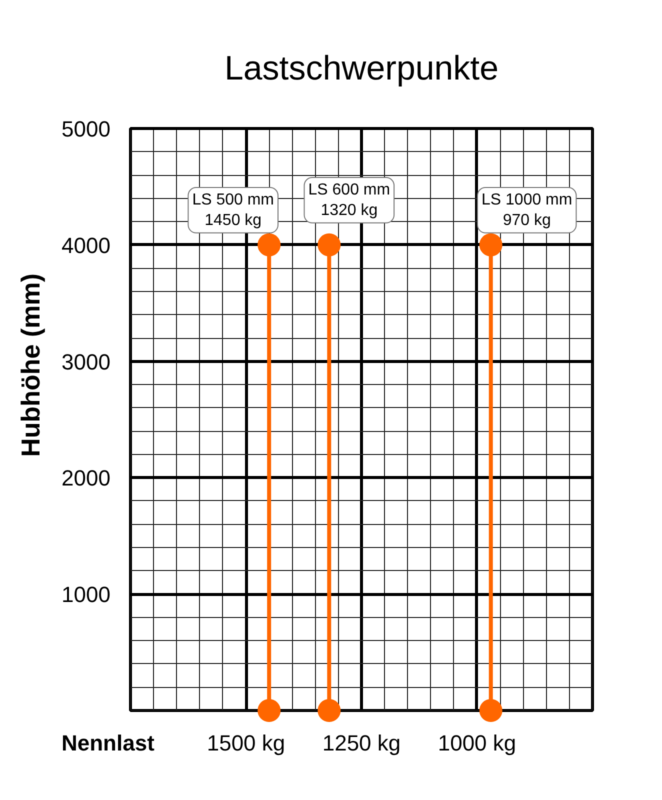 Image resolution: width=662 pixels, height=800 pixels. What do you see at coordinates (109, 743) in the screenshot?
I see `x-axis-title: Nennlast` at bounding box center [109, 743].